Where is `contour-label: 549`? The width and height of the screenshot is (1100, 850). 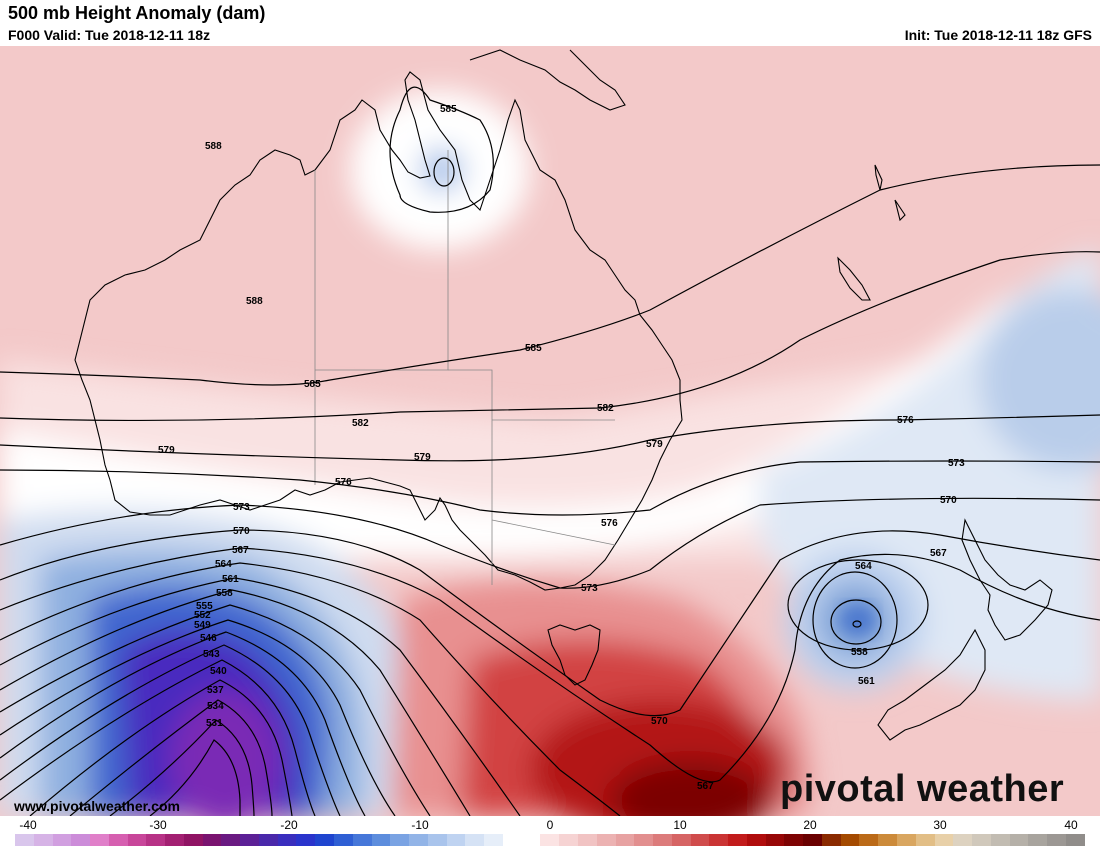
contour-label: 549 is located at coordinates (202, 625).